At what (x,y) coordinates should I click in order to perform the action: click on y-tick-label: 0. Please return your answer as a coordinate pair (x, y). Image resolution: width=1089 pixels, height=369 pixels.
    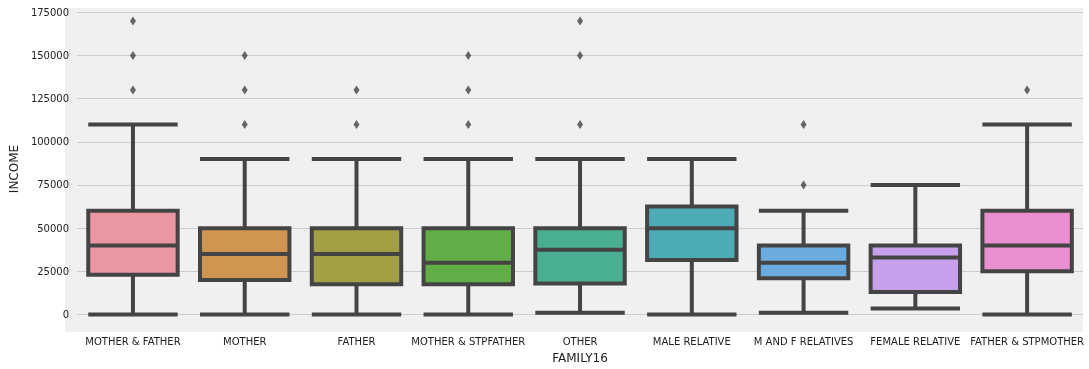
    Looking at the image, I should click on (66, 314).